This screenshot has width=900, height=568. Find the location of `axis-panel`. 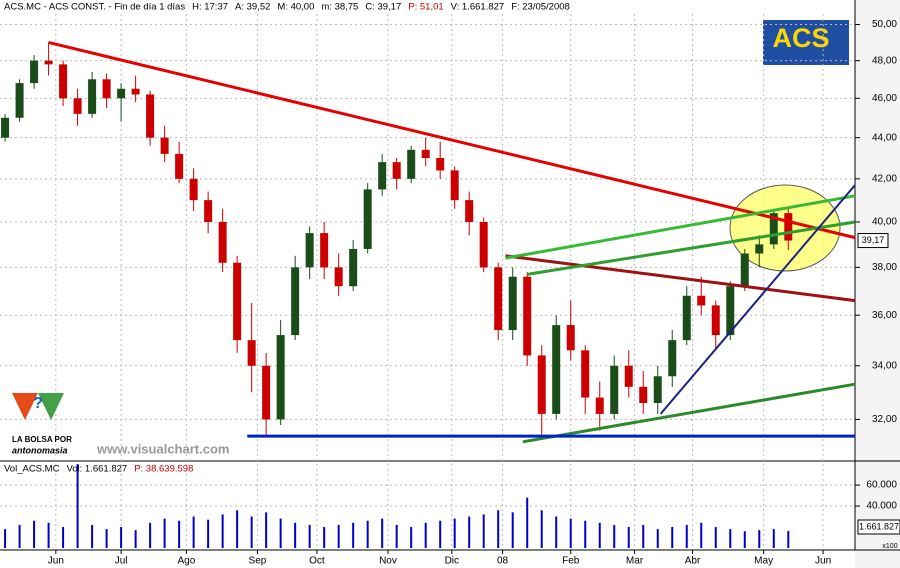

axis-panel is located at coordinates (877, 284).